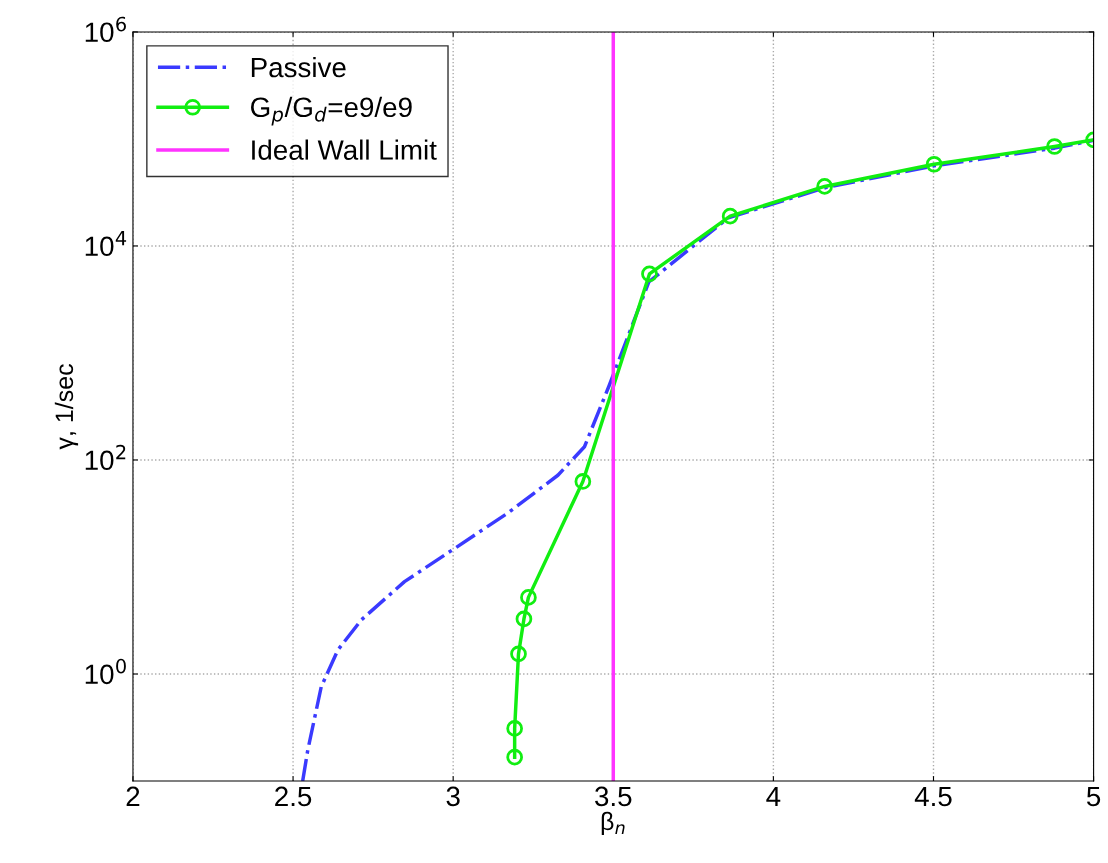 This screenshot has height=863, width=1108. Describe the element at coordinates (933, 796) in the screenshot. I see `x-tick-label: 4.5` at that location.